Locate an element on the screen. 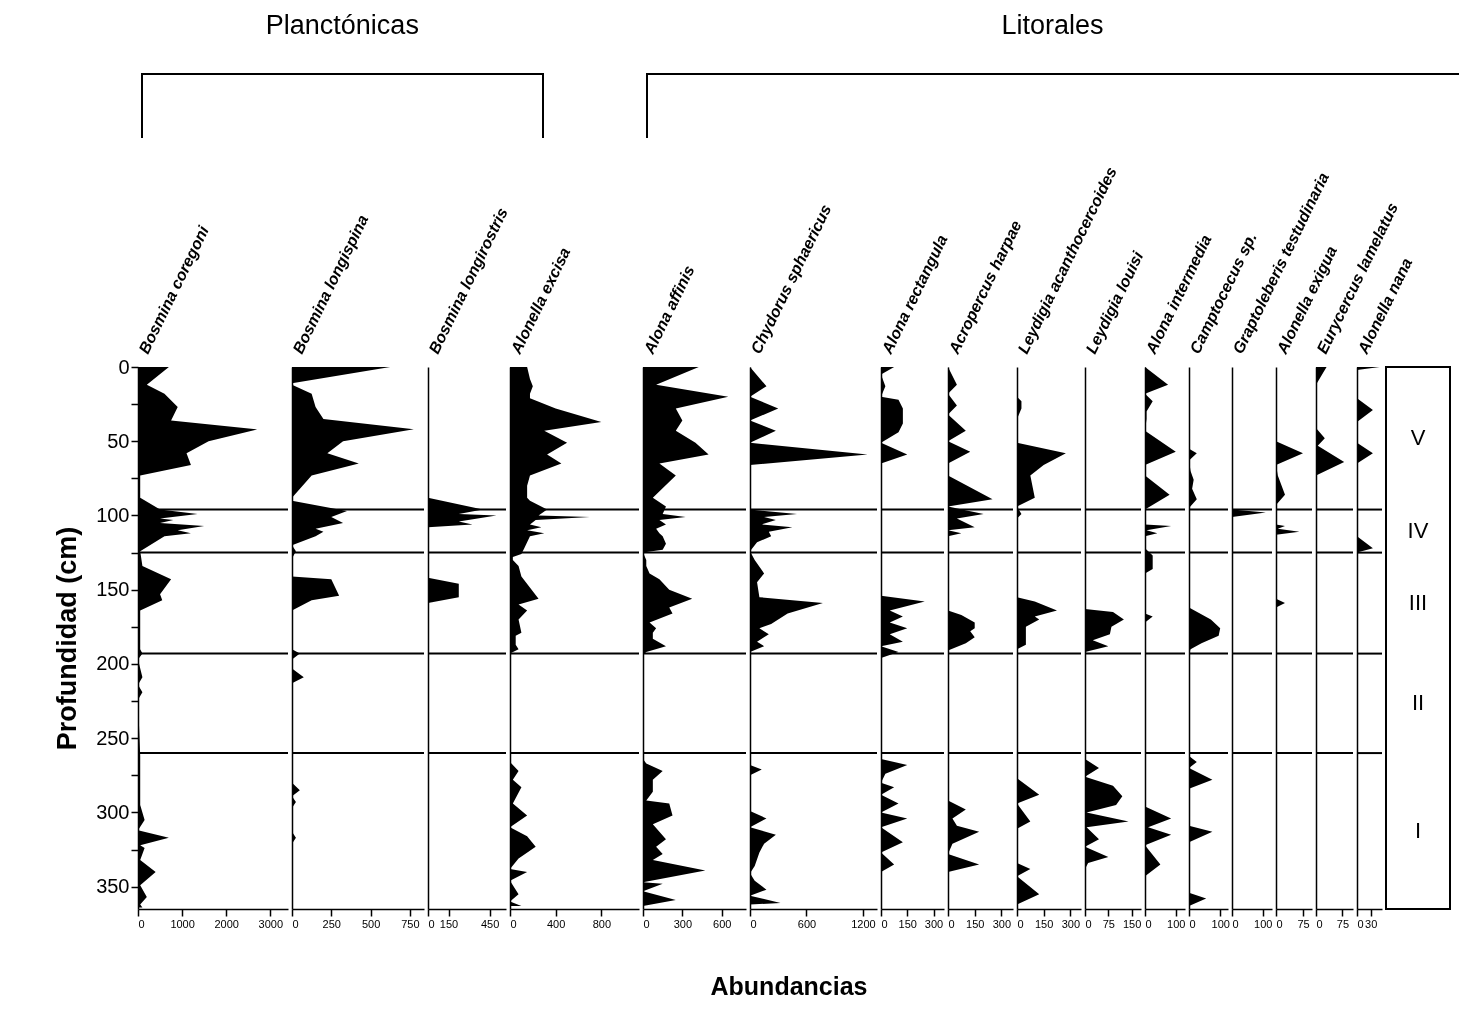 The width and height of the screenshot is (1459, 1016). text: Litorales is located at coordinates (1052, 25).